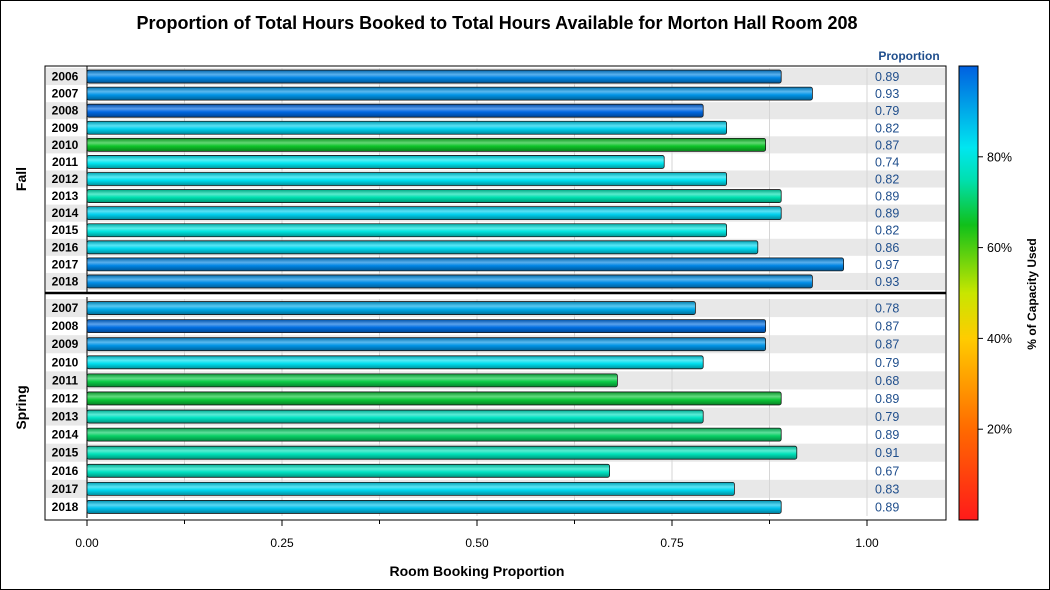 This screenshot has height=590, width=1050. What do you see at coordinates (985, 293) in the screenshot?
I see `colorbar-legend: 20% 40% 60% 80%` at bounding box center [985, 293].